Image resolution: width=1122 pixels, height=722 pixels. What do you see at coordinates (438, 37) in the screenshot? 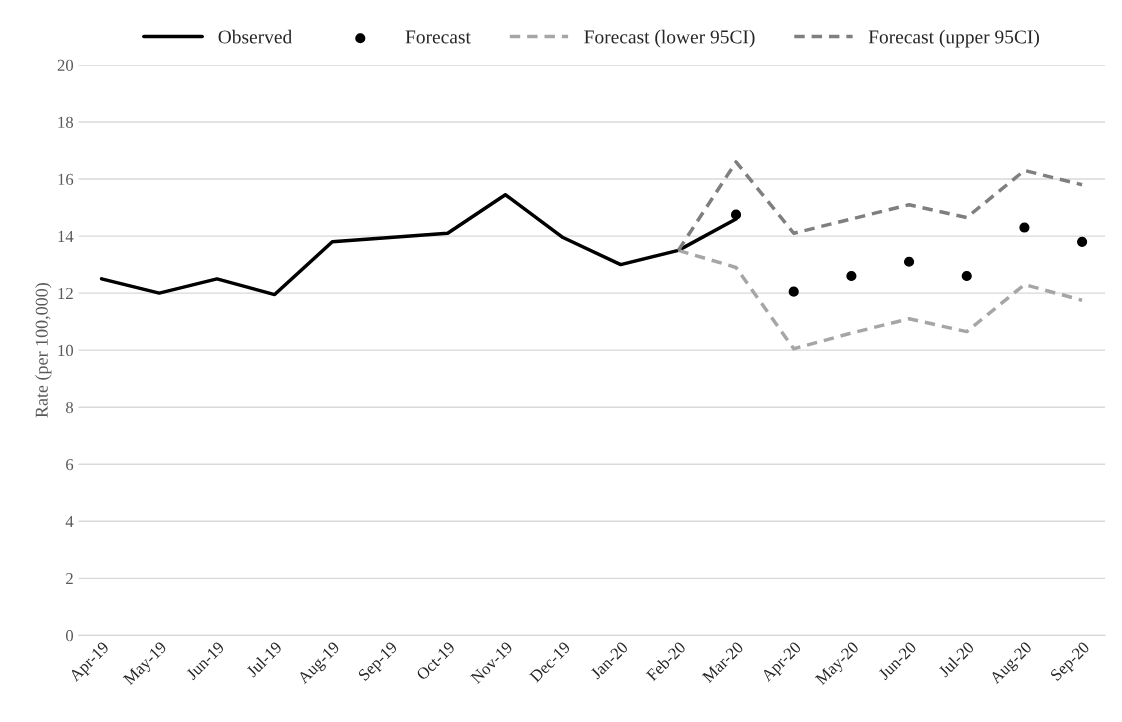
I see `legend-label: Forecast` at bounding box center [438, 37].